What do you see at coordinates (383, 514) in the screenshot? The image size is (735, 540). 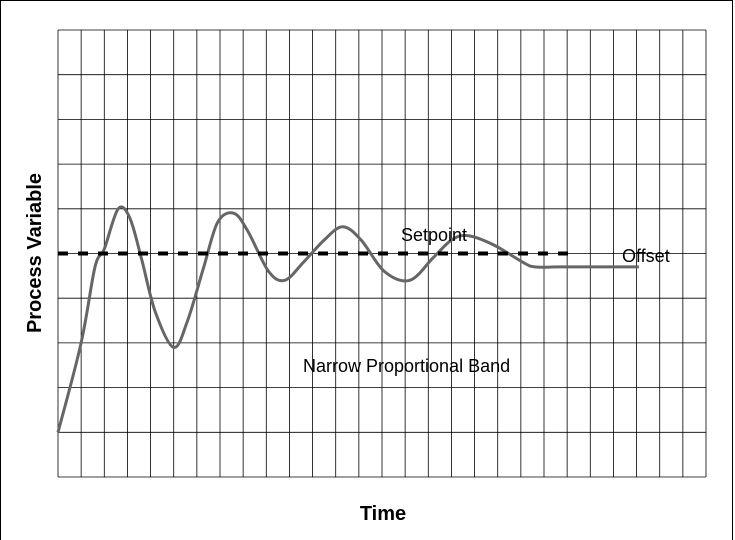 I see `x-axis-label: Time` at bounding box center [383, 514].